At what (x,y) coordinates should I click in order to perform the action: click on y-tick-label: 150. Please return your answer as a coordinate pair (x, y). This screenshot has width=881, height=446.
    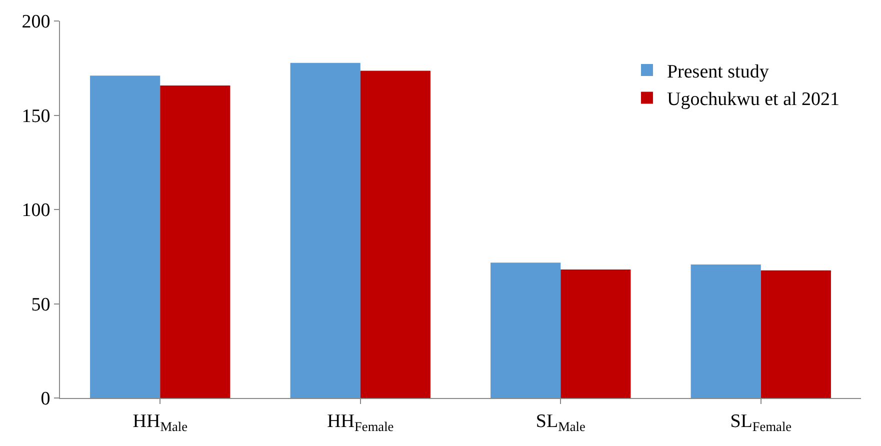
    Looking at the image, I should click on (36, 116).